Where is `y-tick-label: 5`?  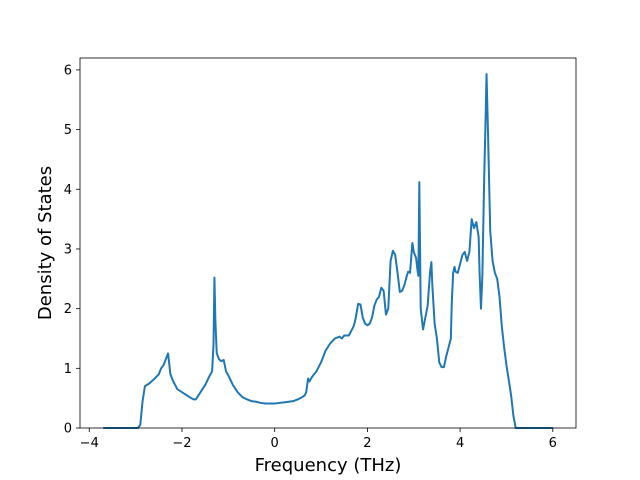 y-tick-label: 5 is located at coordinates (68, 130).